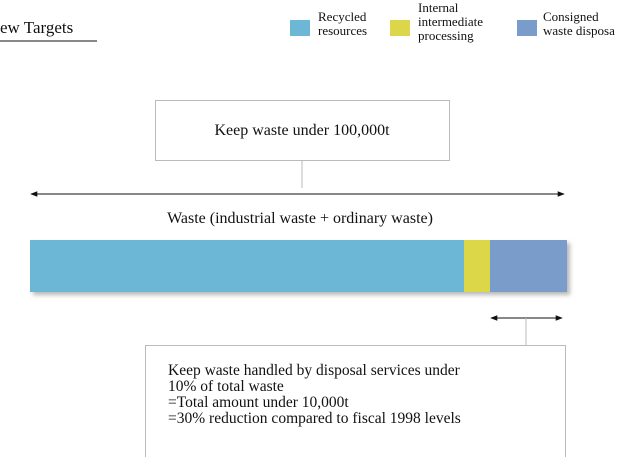  What do you see at coordinates (579, 30) in the screenshot?
I see `text-line: waste disposa` at bounding box center [579, 30].